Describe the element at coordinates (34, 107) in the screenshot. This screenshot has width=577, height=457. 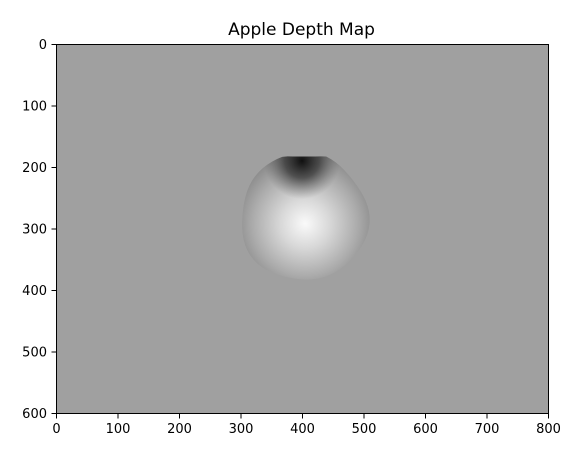
I see `y-tick-label: 100` at that location.